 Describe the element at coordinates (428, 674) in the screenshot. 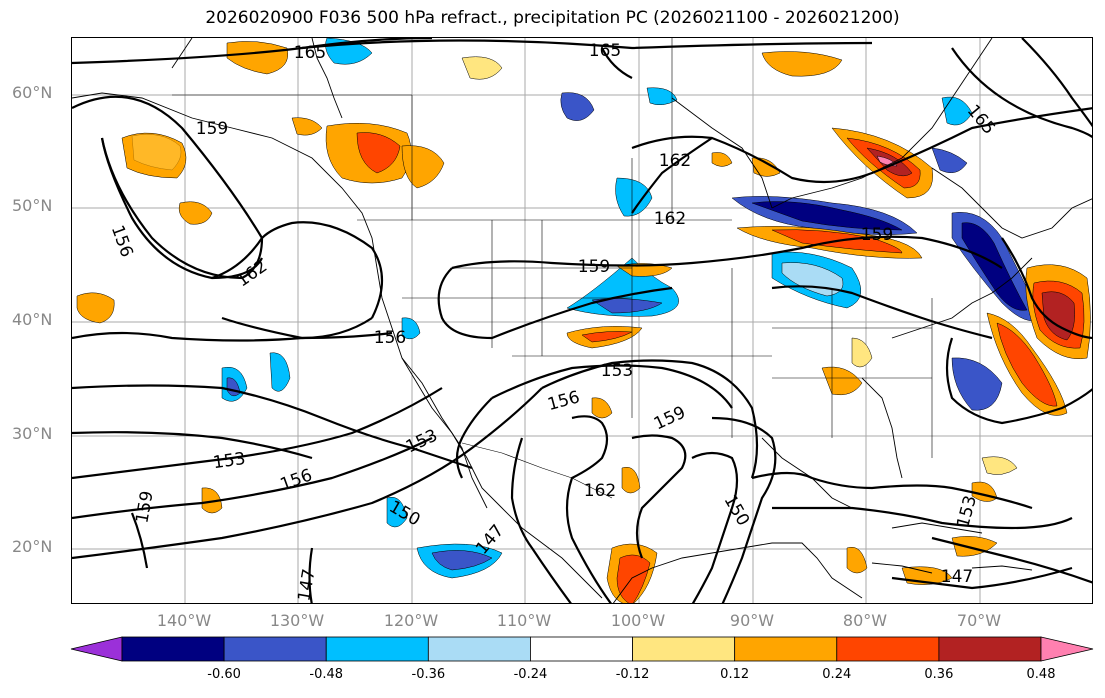

I see `colorbar-tick-label: -0.36` at that location.